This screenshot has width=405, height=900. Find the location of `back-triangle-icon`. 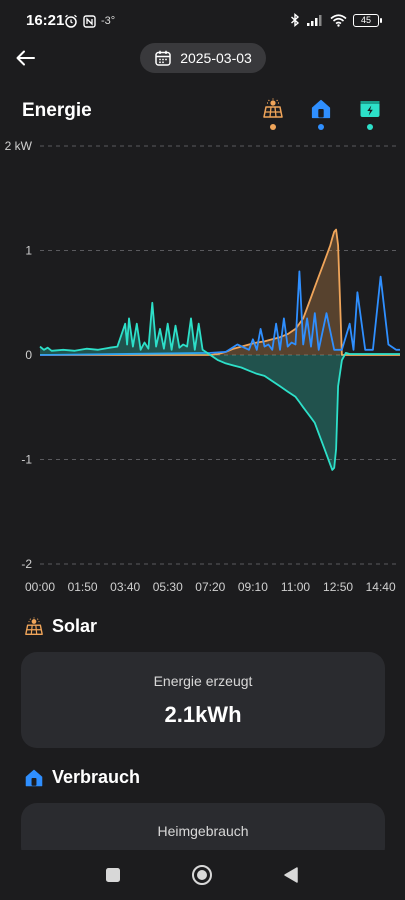

back-triangle-icon is located at coordinates (291, 875).